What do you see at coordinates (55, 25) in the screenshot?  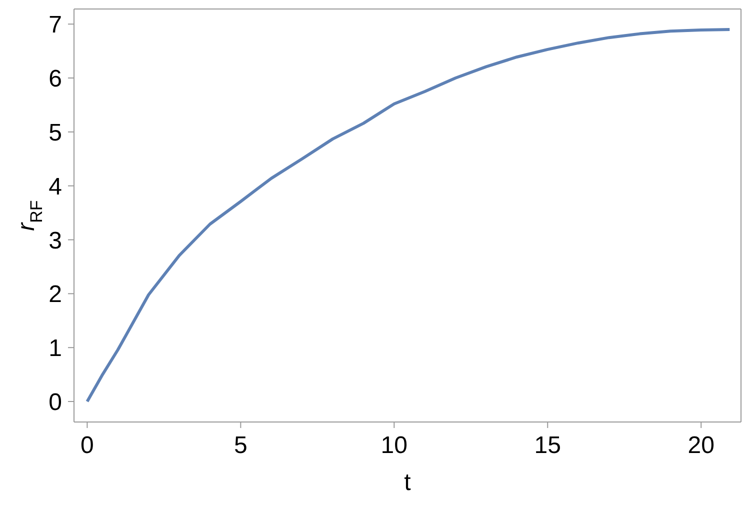 I see `y-tick-label: 7` at bounding box center [55, 25].